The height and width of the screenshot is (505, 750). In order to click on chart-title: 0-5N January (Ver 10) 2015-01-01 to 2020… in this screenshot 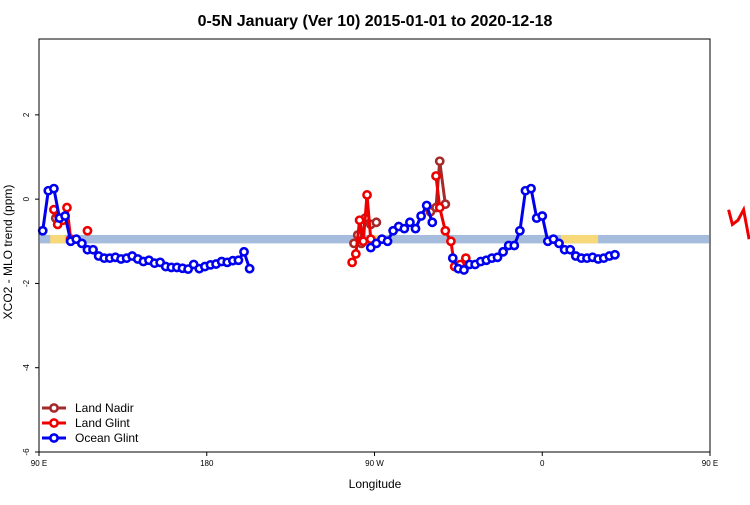, I will do `click(375, 21)`.